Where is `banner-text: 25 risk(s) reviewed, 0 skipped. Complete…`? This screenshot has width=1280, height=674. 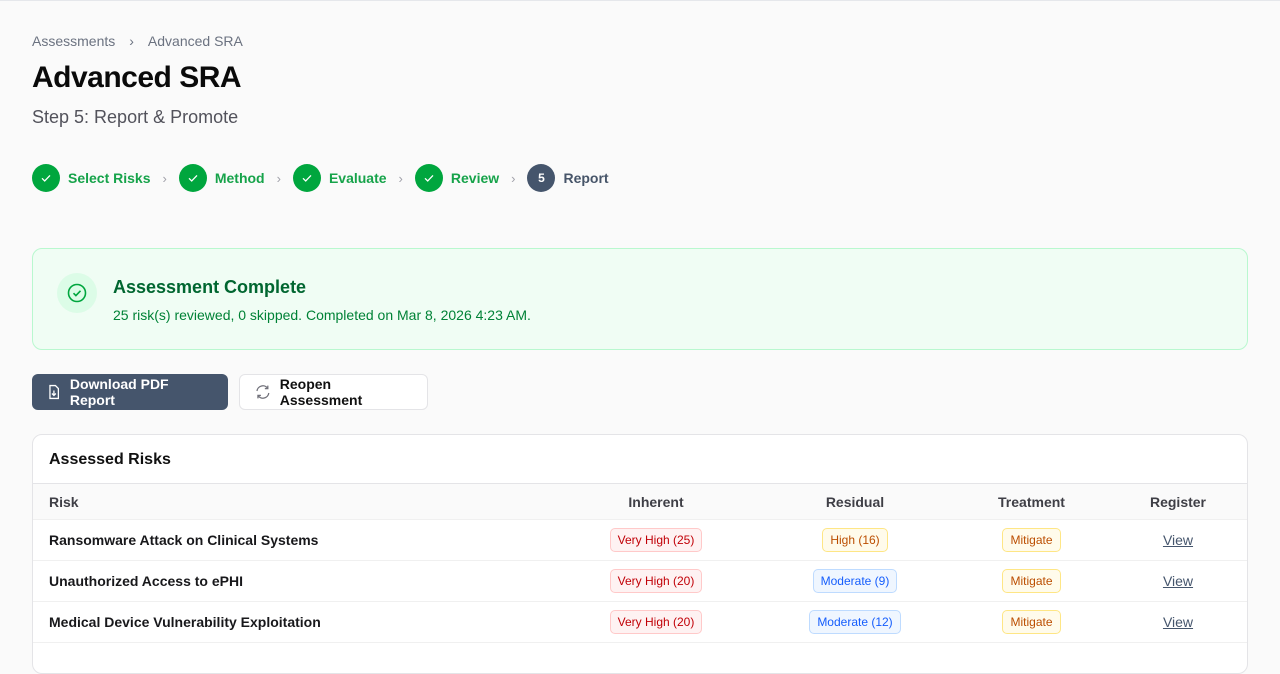 banner-text: 25 risk(s) reviewed, 0 skipped. Complete… is located at coordinates (322, 315).